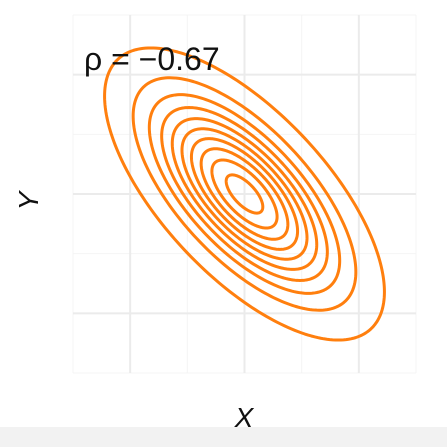  I want to click on x-axis-title: X, so click(244, 414).